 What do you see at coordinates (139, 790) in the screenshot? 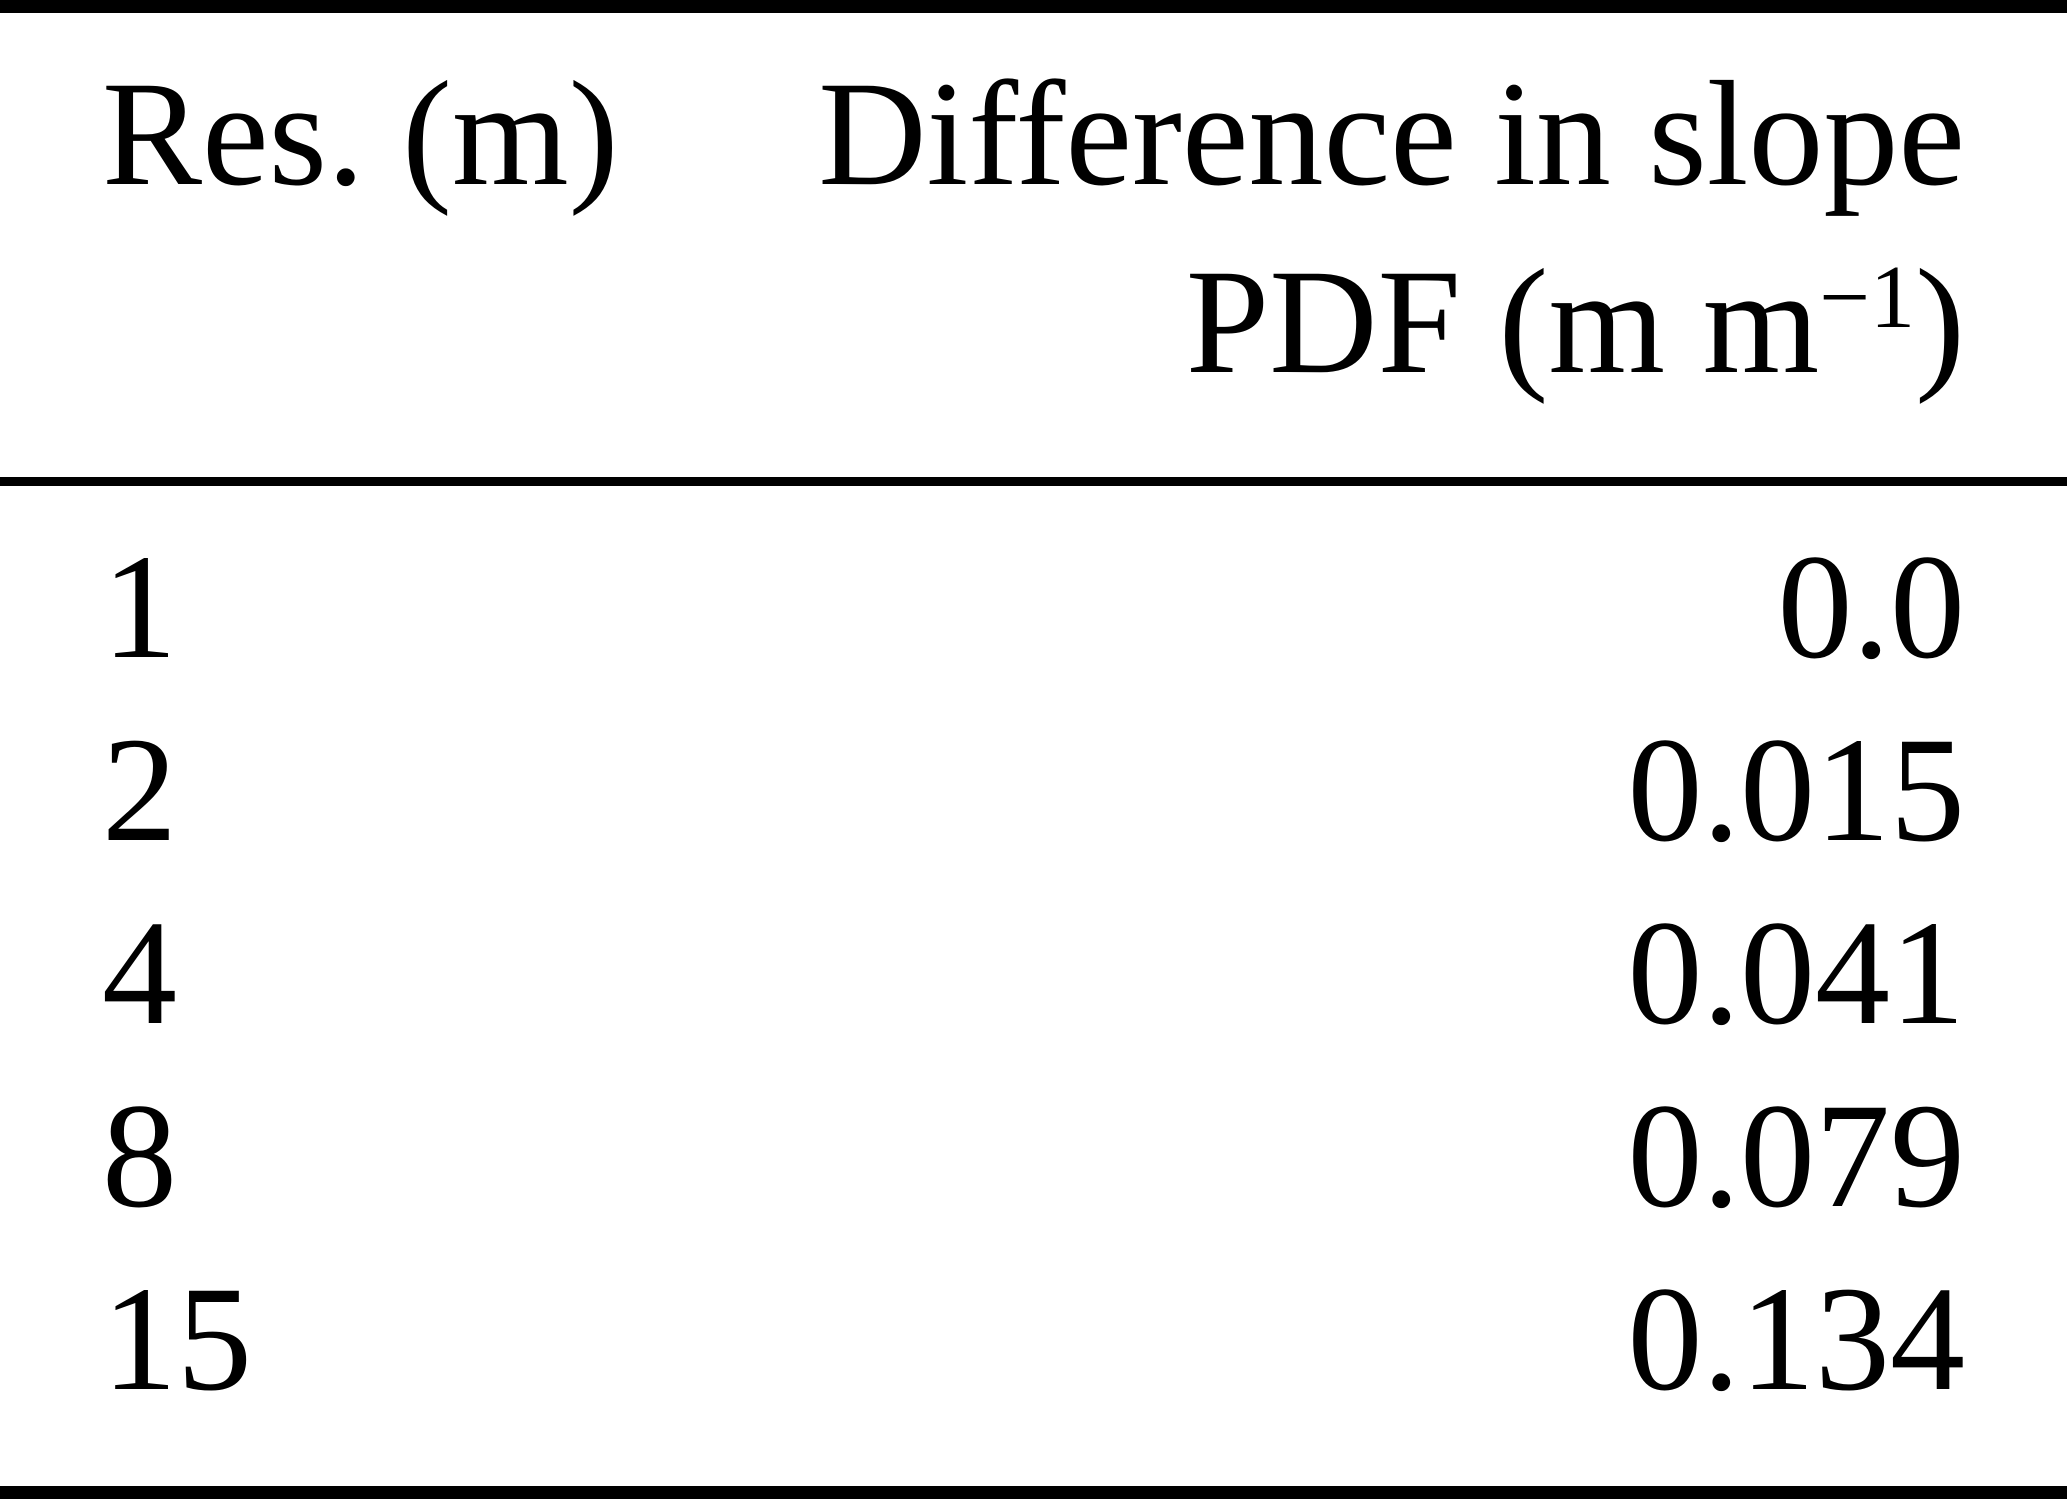
I see `cell-resolution: 2` at bounding box center [139, 790].